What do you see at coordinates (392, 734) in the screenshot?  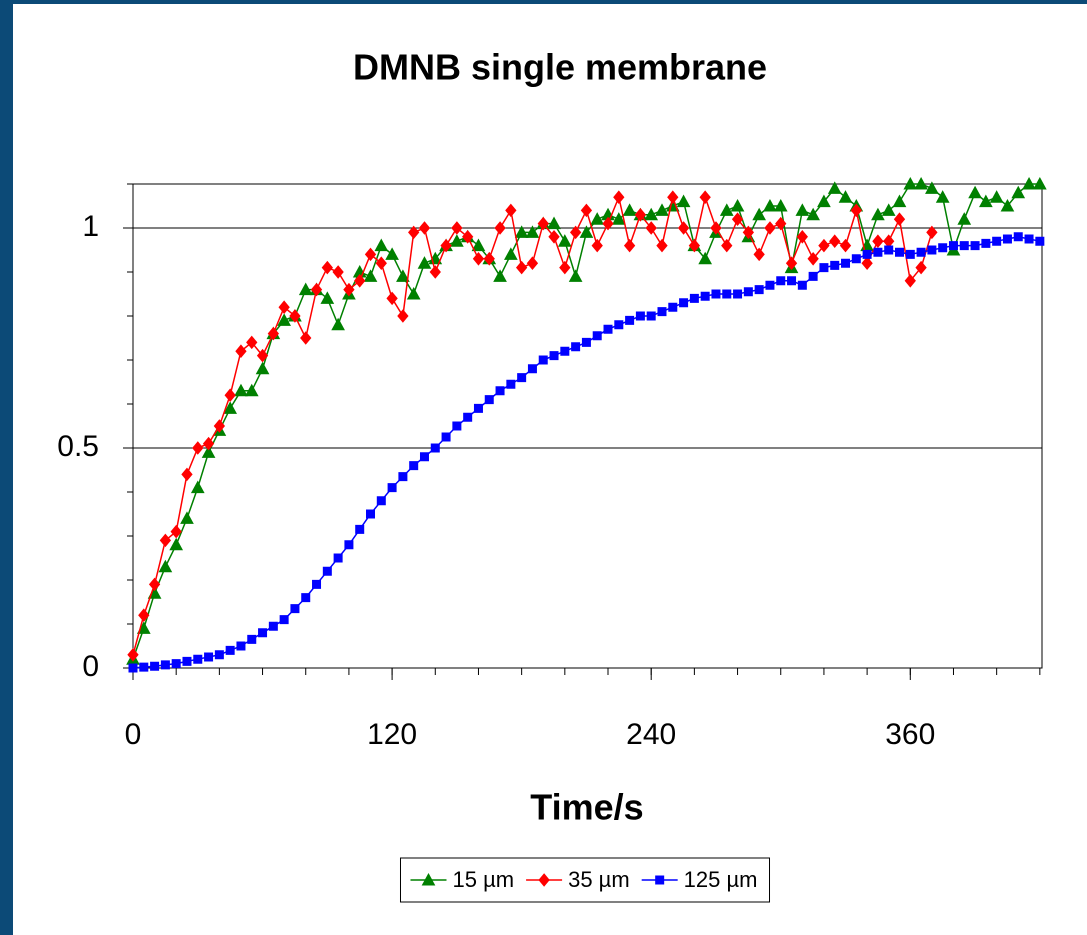 I see `x-tick-label: 120` at bounding box center [392, 734].